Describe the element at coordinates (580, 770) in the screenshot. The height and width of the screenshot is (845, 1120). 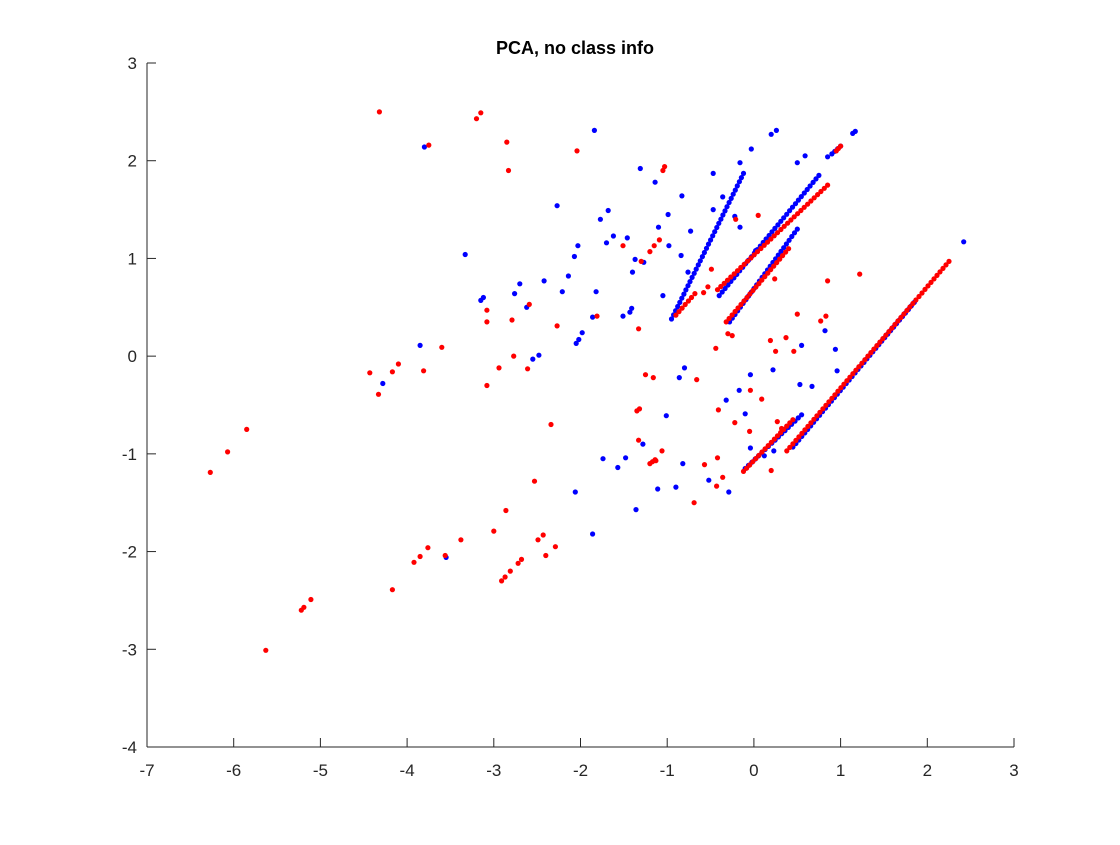
I see `x-tick-label: -2` at that location.